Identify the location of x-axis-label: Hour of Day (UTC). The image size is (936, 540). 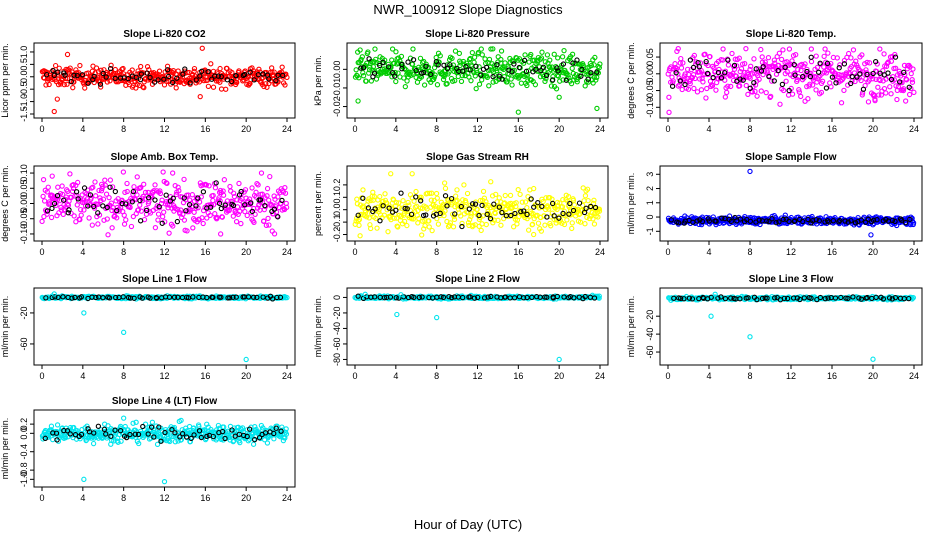
(468, 524).